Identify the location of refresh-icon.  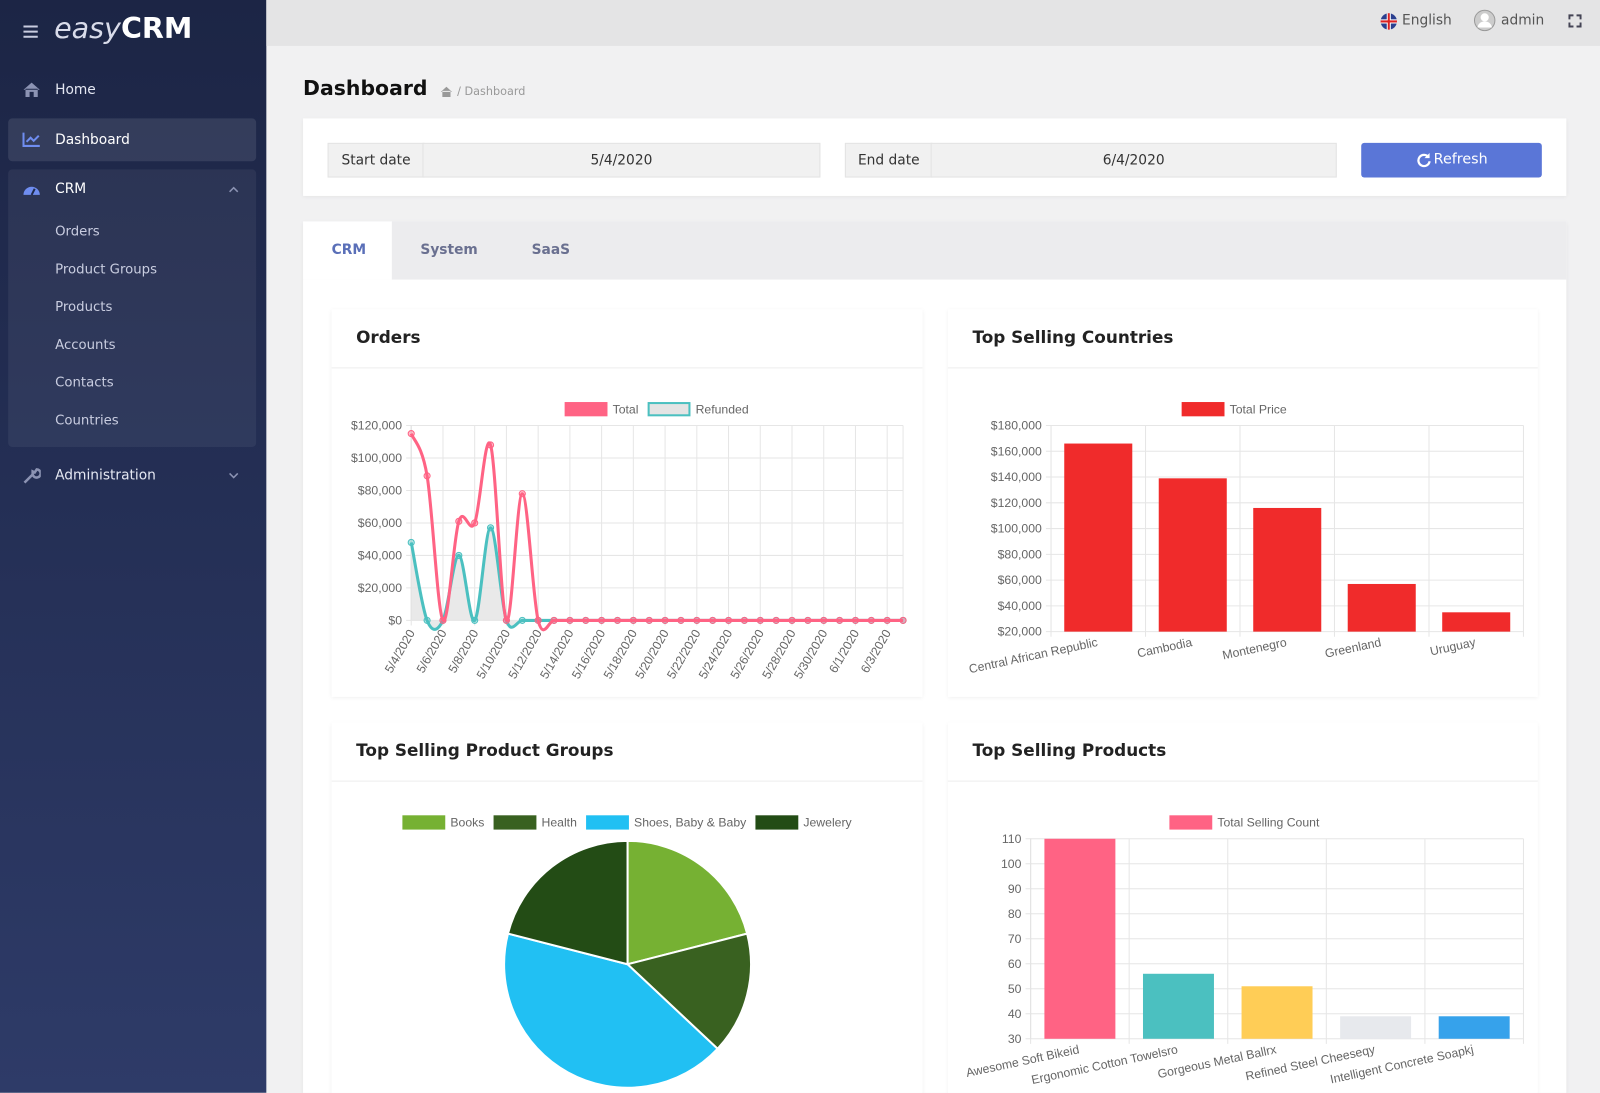
(1424, 160).